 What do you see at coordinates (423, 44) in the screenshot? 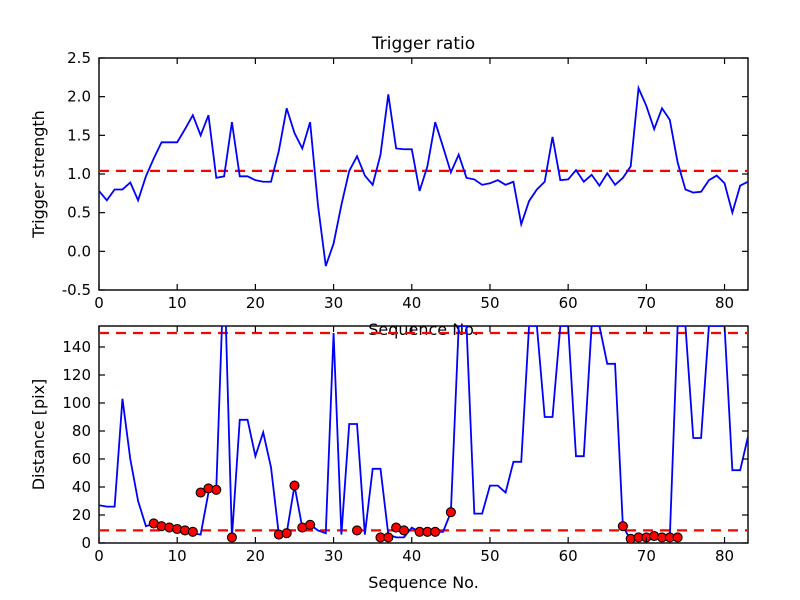
I see `plot-title-trigger-ratio: Trigger ratio` at bounding box center [423, 44].